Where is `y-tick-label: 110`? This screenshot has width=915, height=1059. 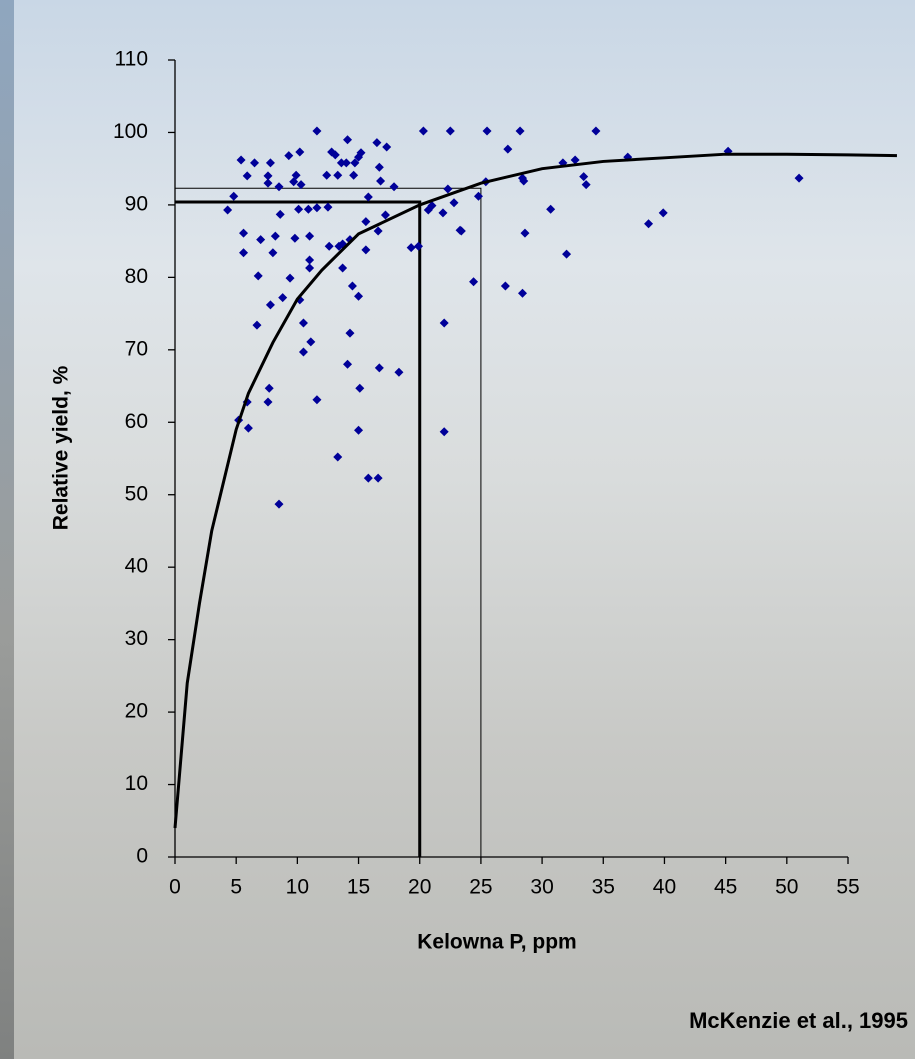 y-tick-label: 110 is located at coordinates (131, 59).